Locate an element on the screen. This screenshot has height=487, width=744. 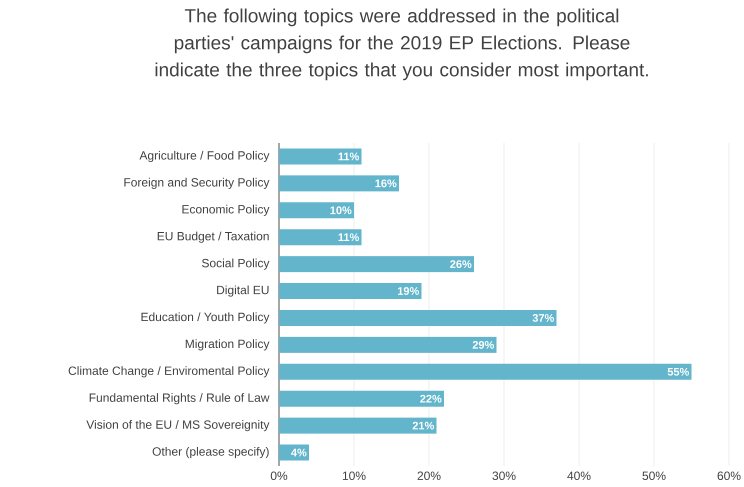
y-tick-label: Vision of the EU / MS Sovereignity is located at coordinates (178, 426).